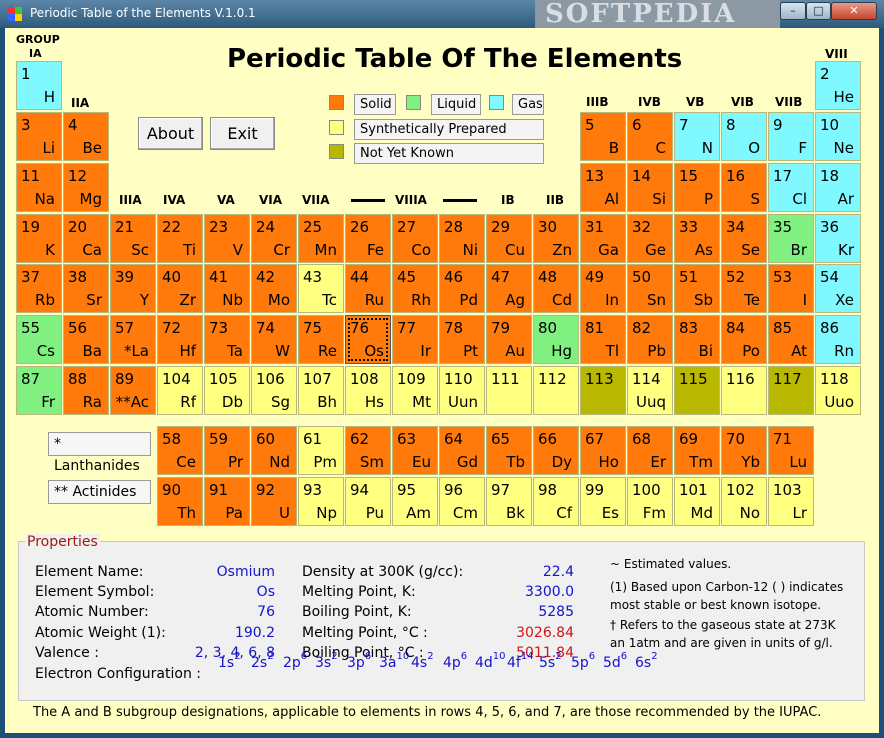 This screenshot has width=884, height=738. I want to click on element-cell: 95 Am, so click(415, 501).